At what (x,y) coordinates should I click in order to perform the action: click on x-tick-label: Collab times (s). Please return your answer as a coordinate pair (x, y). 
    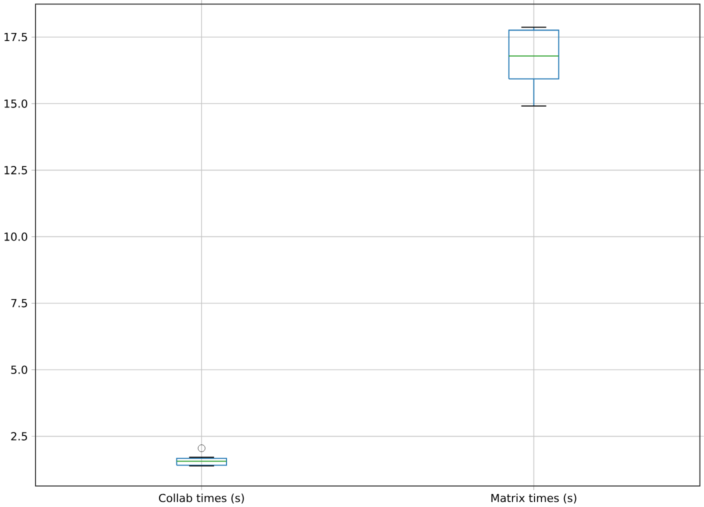
    Looking at the image, I should click on (201, 499).